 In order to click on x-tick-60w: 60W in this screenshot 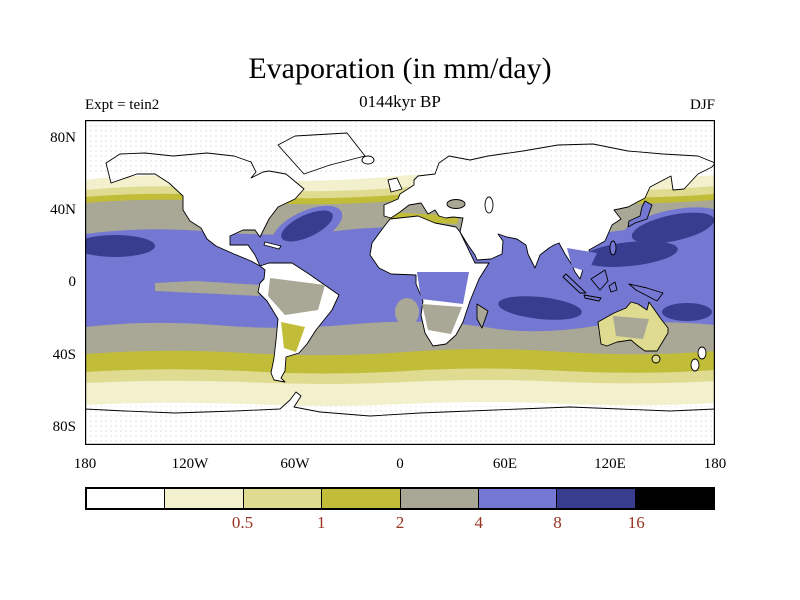, I will do `click(295, 464)`.